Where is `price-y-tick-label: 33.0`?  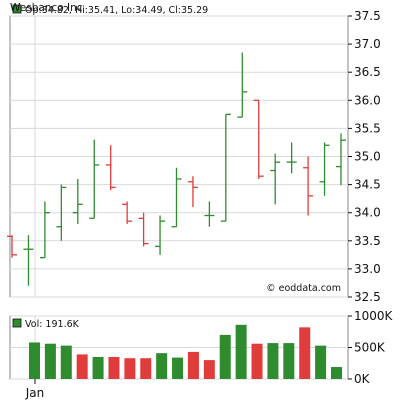
price-y-tick-label: 33.0 is located at coordinates (367, 269).